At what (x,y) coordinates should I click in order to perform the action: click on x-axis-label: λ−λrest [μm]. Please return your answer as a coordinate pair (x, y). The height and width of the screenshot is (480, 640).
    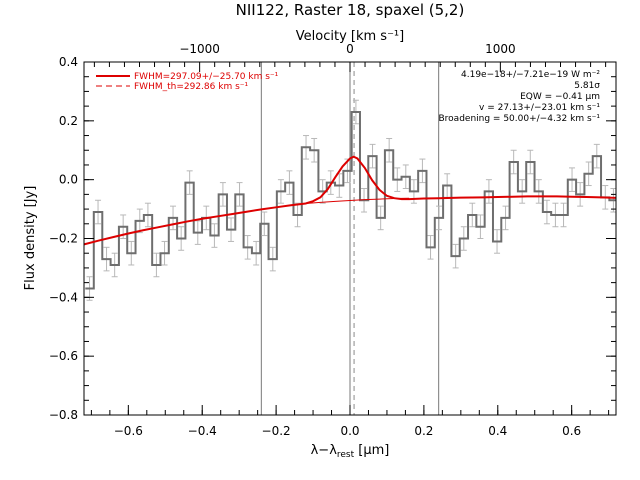
    Looking at the image, I should click on (350, 451).